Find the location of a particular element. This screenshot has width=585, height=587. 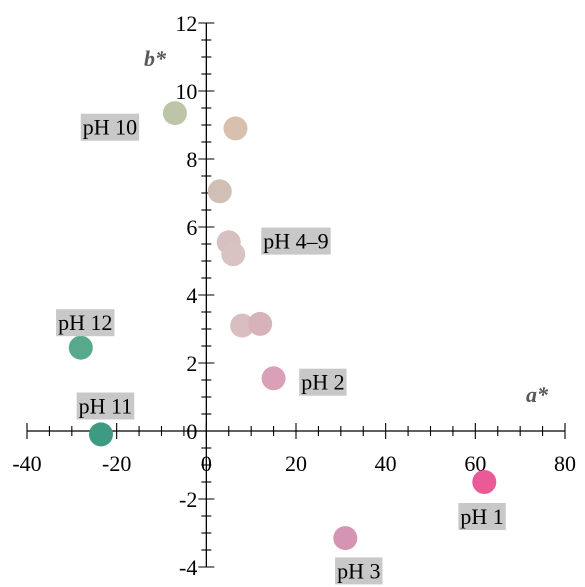

y-tick-label: 2 is located at coordinates (191, 363).